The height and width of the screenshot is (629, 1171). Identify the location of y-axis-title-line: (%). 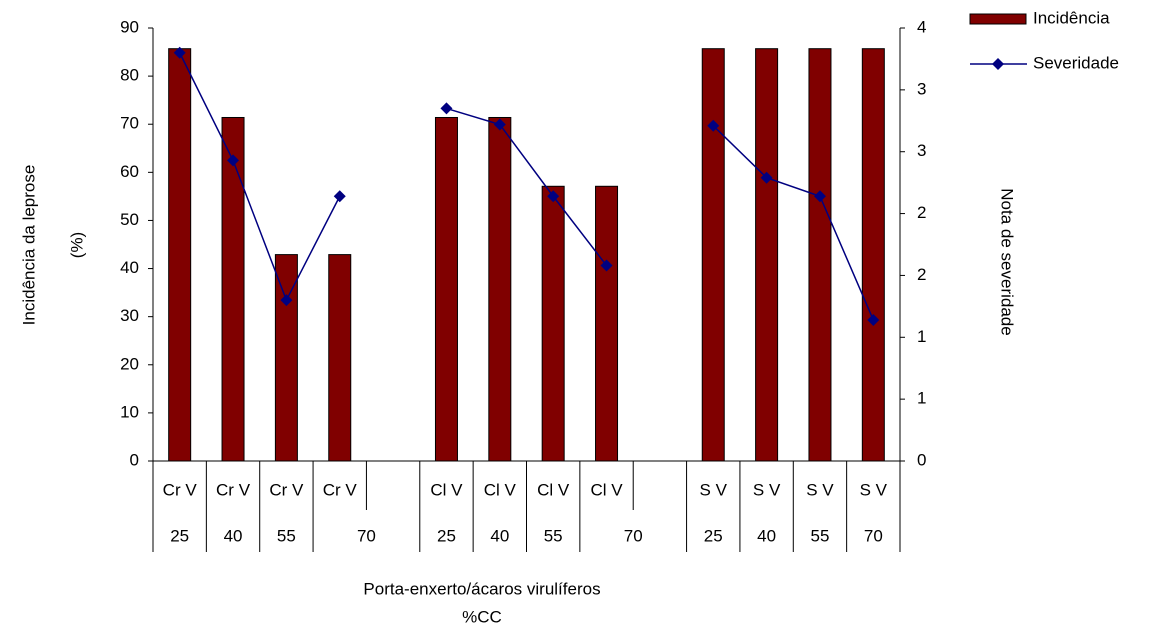
(76, 245).